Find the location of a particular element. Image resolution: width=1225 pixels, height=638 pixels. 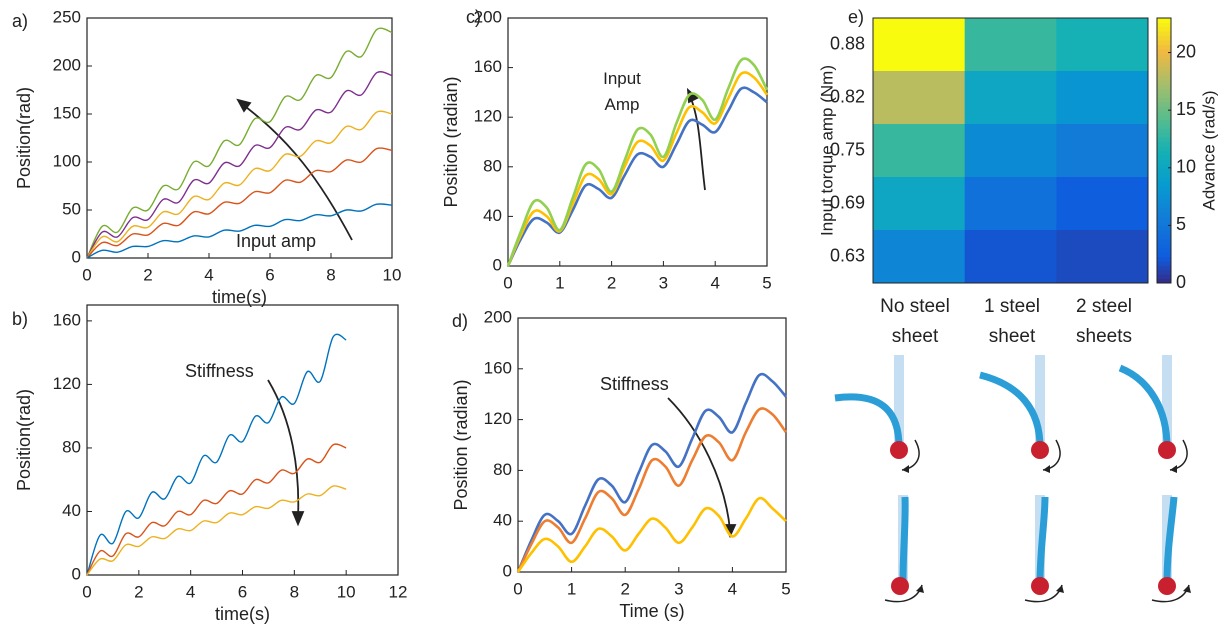

colorbar-tick-label: 5 is located at coordinates (1181, 224).